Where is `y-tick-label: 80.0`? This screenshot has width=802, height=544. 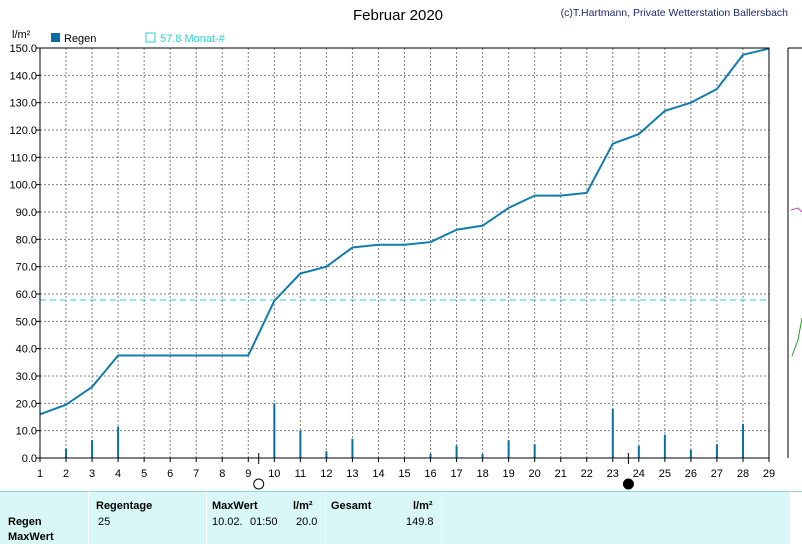
y-tick-label: 80.0 is located at coordinates (26, 240).